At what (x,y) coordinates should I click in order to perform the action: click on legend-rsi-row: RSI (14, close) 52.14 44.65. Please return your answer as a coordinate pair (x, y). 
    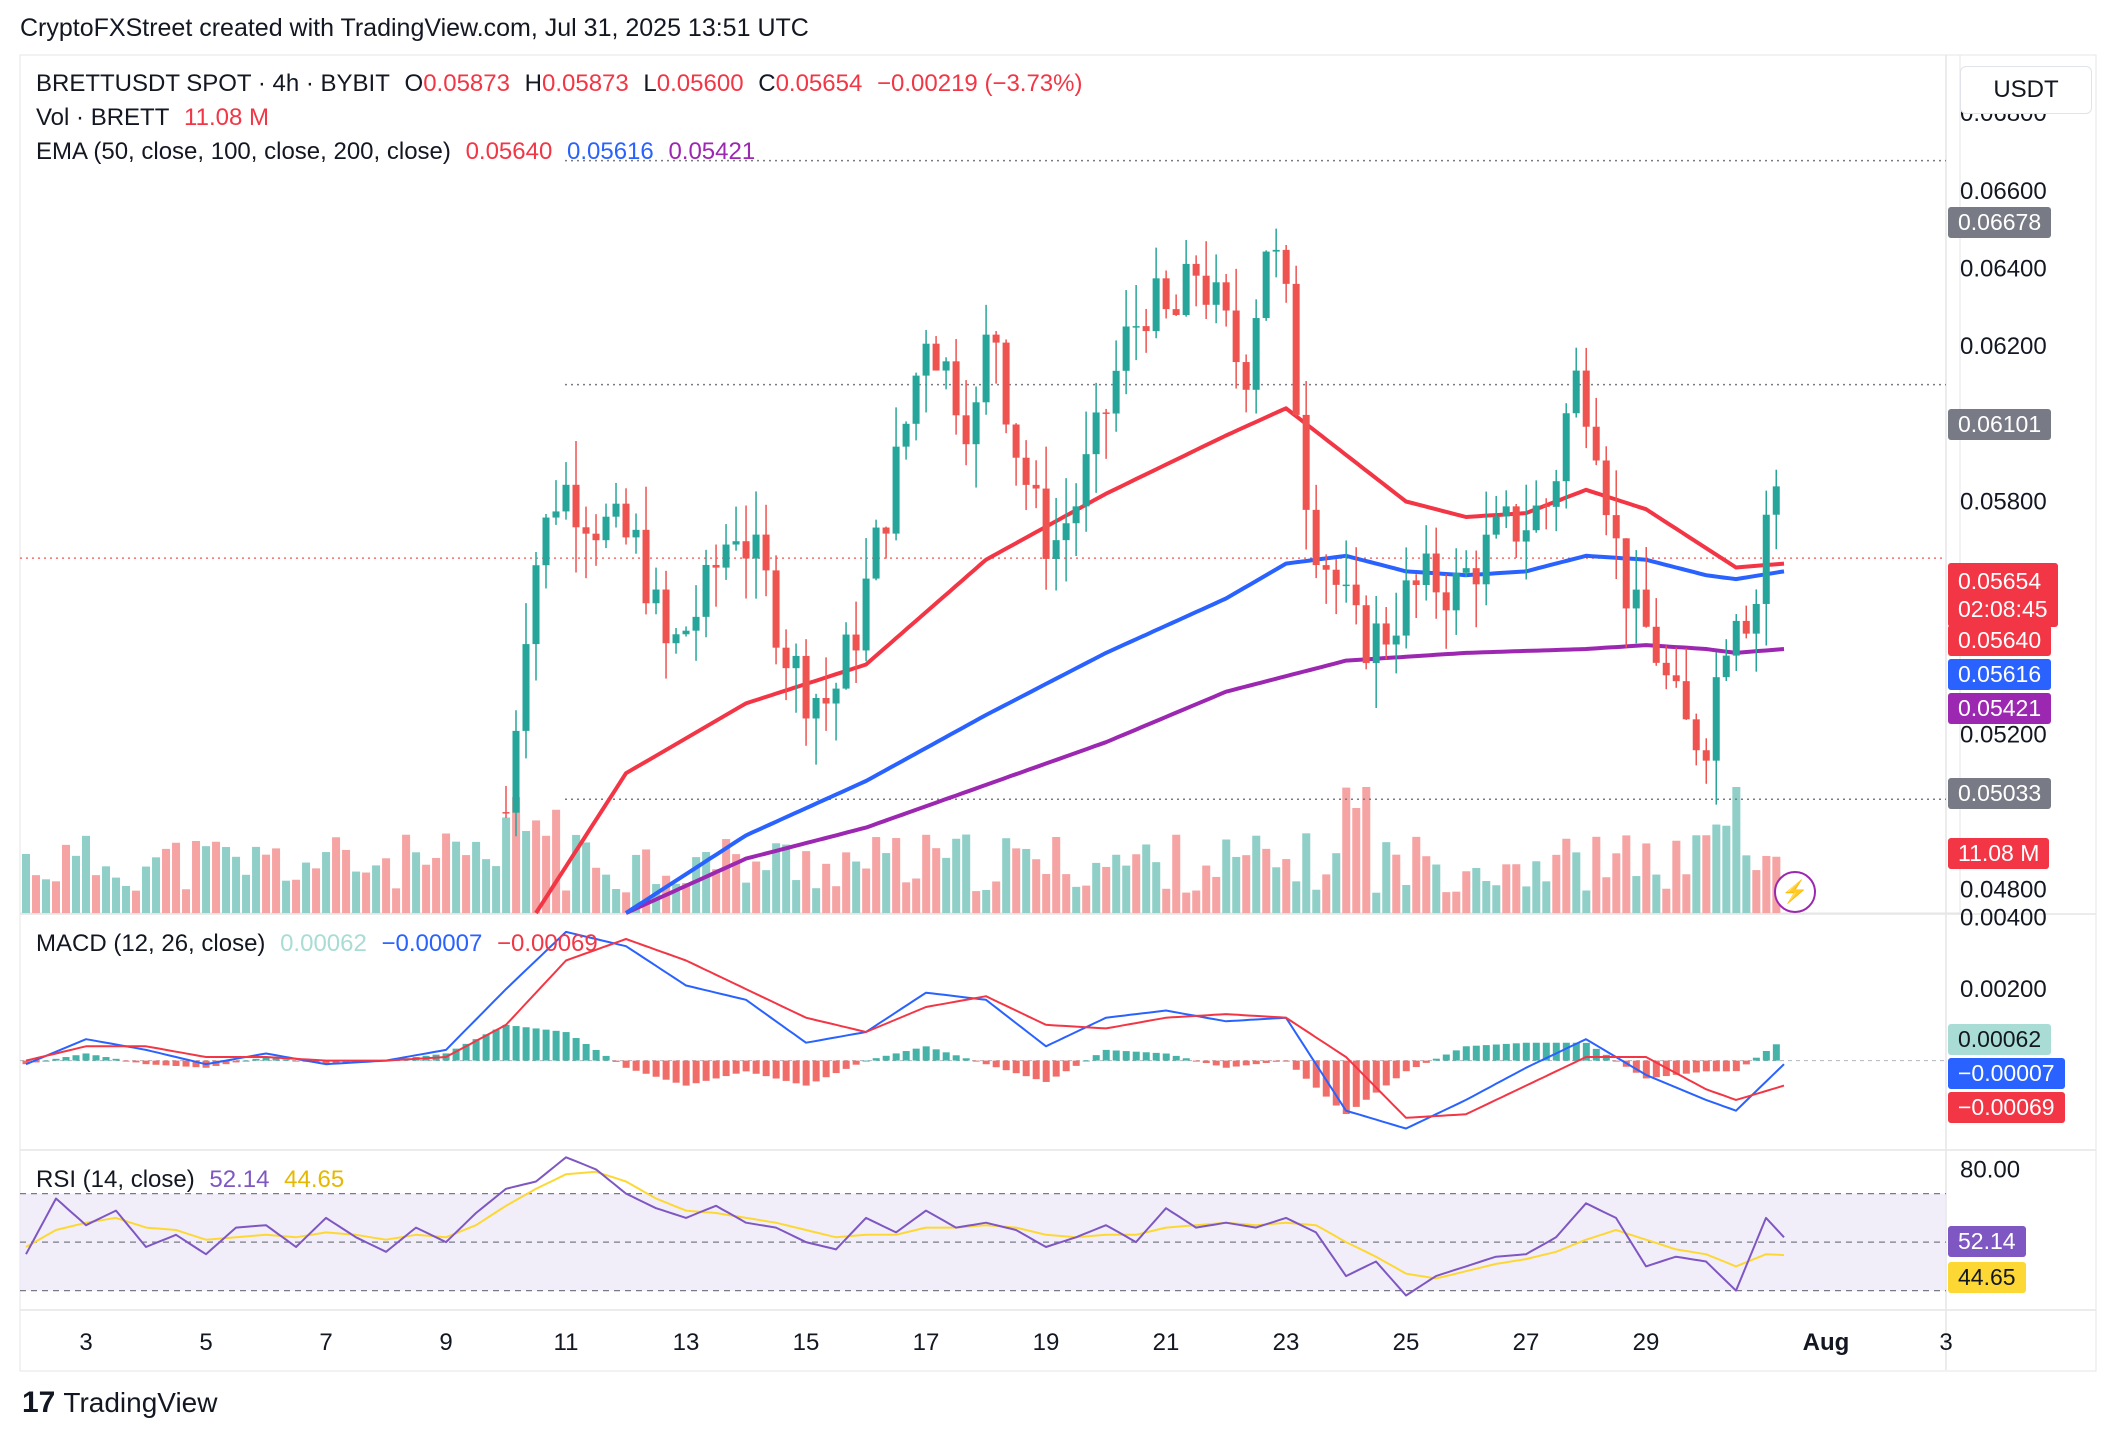
    Looking at the image, I should click on (194, 1180).